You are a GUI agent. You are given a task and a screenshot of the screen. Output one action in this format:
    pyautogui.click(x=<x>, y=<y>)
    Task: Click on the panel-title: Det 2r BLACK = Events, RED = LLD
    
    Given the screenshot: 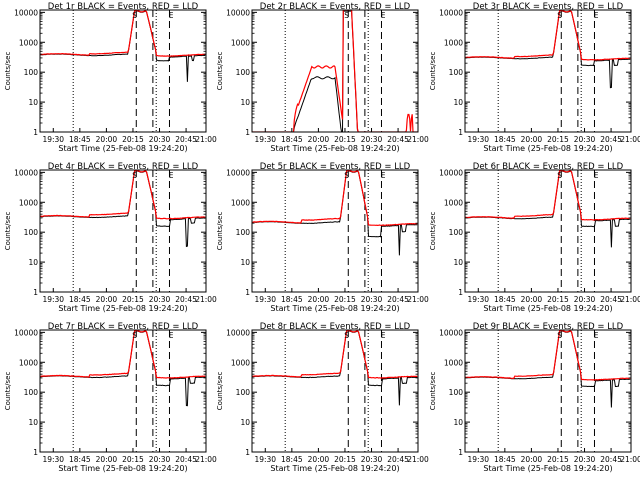 What is the action you would take?
    pyautogui.click(x=335, y=7)
    